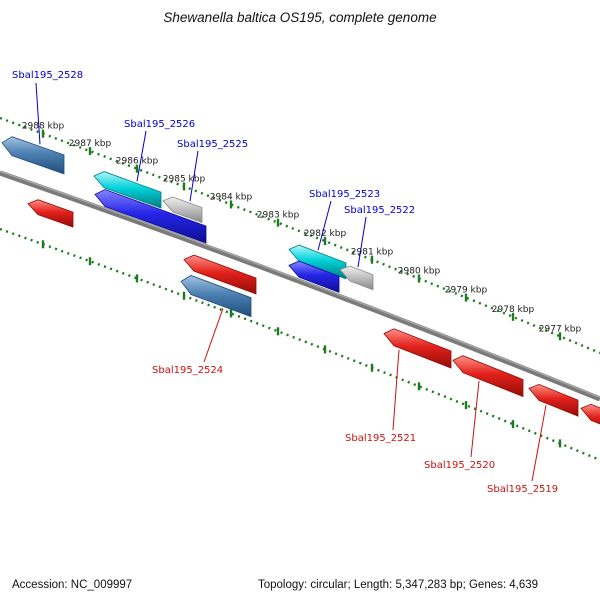 The image size is (600, 600). I want to click on ruler-tick-label: 2983 kbp, so click(278, 216).